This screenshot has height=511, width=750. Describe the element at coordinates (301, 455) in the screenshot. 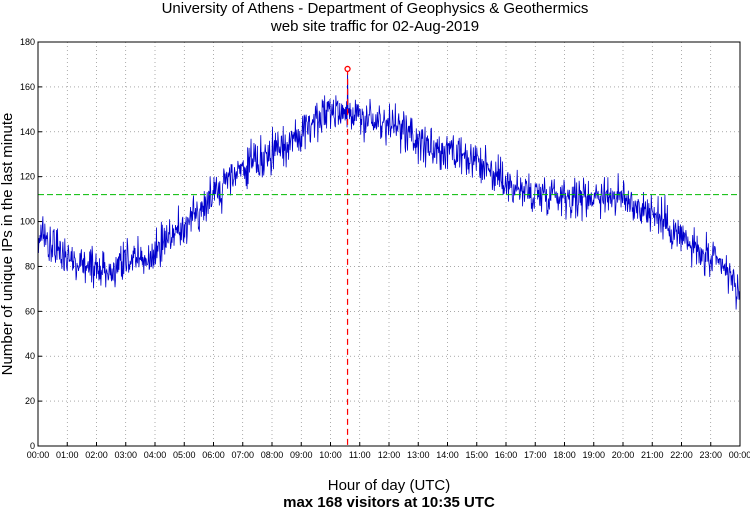

I see `x-tick-label: 09:00` at that location.